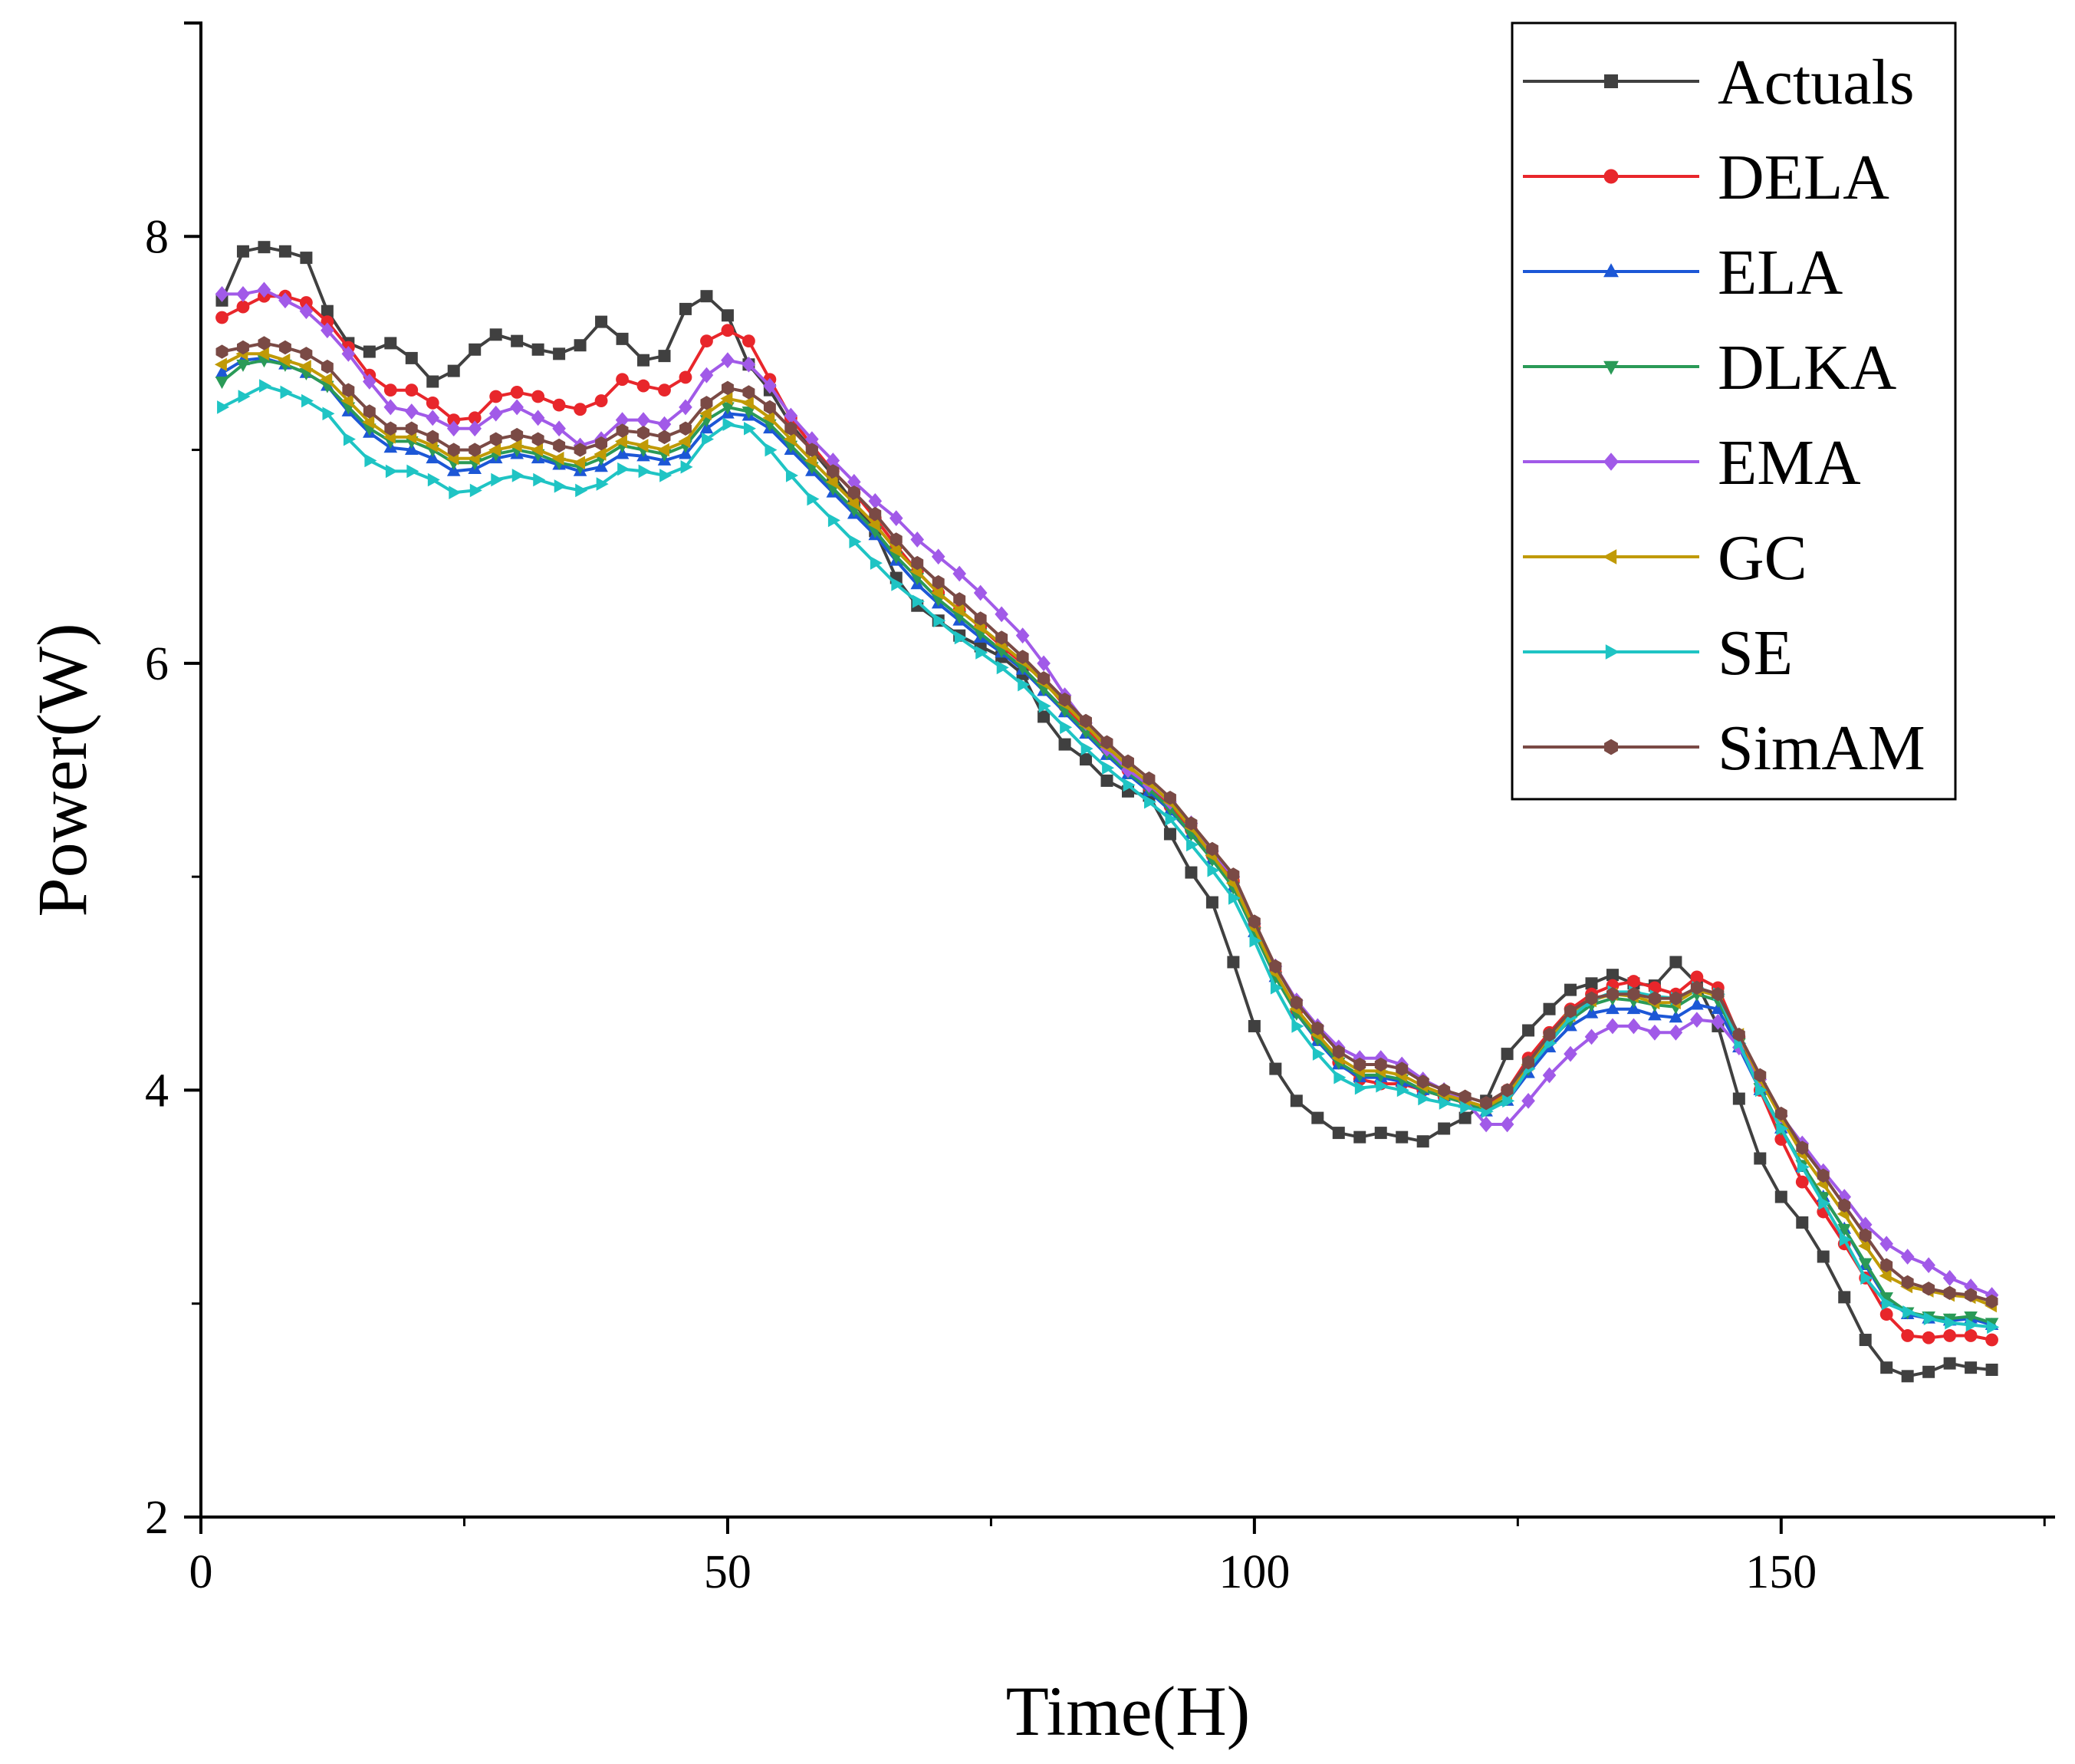 This screenshot has height=1764, width=2075. What do you see at coordinates (1756, 653) in the screenshot?
I see `legend-label-se: SE` at bounding box center [1756, 653].